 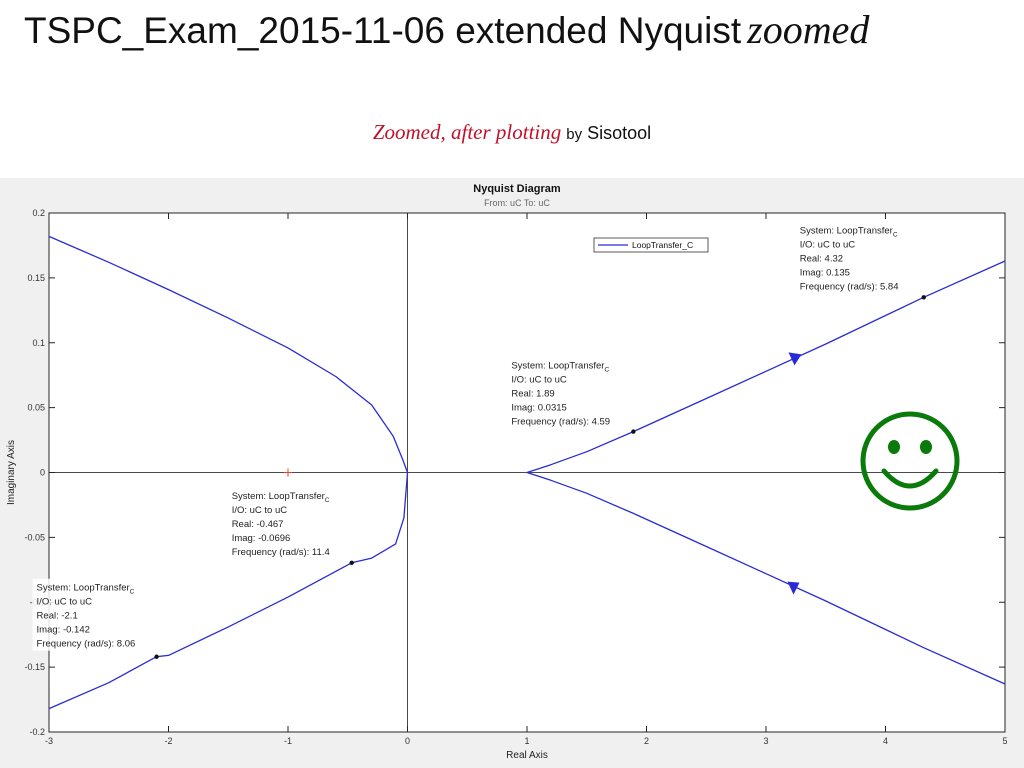 What do you see at coordinates (42, 473) in the screenshot?
I see `y-tick-label: 0` at bounding box center [42, 473].